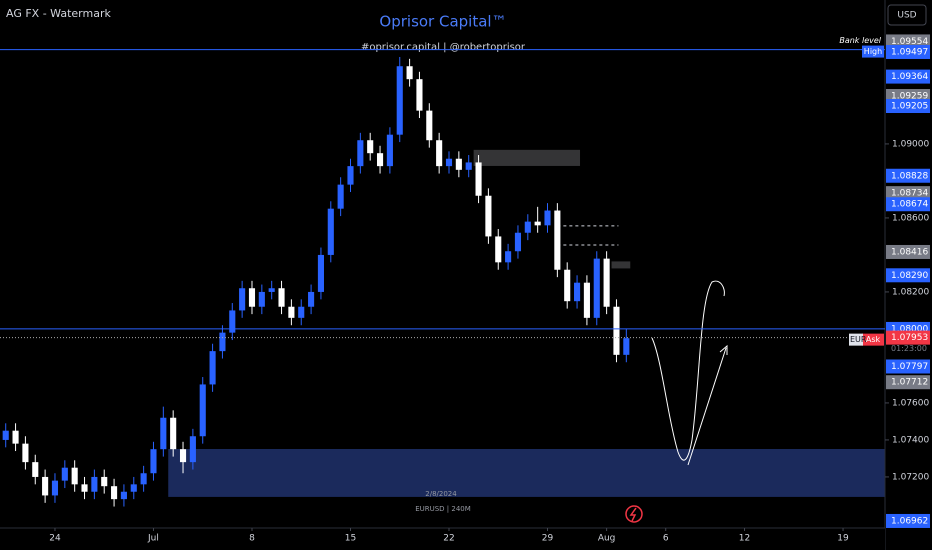 Image resolution: width=932 pixels, height=550 pixels. I want to click on x-tick-label: 15, so click(350, 539).